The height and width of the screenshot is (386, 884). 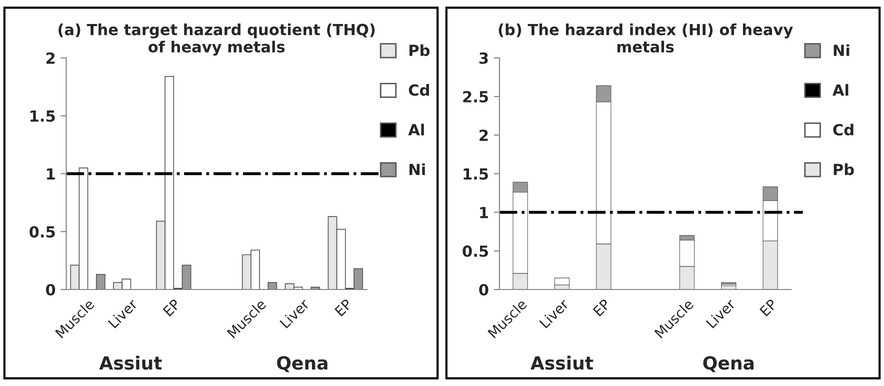 What do you see at coordinates (483, 58) in the screenshot?
I see `y-tick-label: 3` at bounding box center [483, 58].